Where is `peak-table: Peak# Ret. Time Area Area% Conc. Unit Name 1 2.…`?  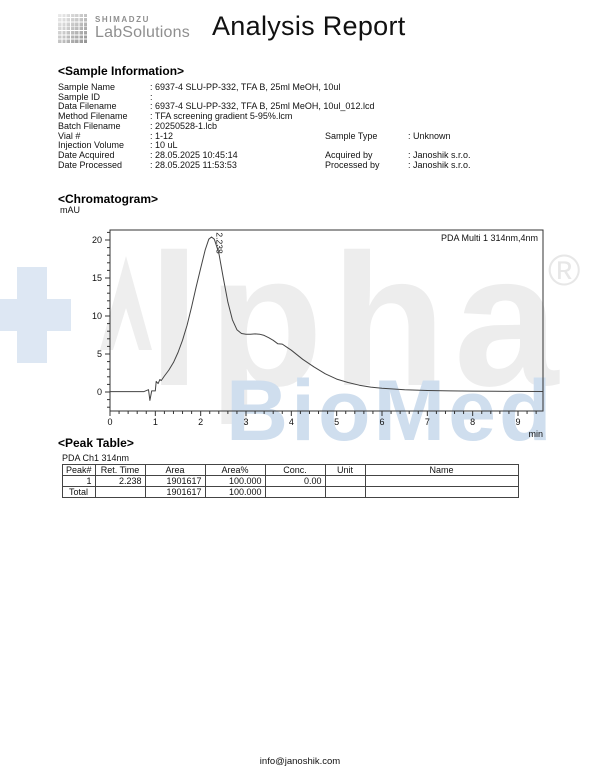
peak-table: Peak# Ret. Time Area Area% Conc. Unit Name 1 2.… is located at coordinates (290, 481).